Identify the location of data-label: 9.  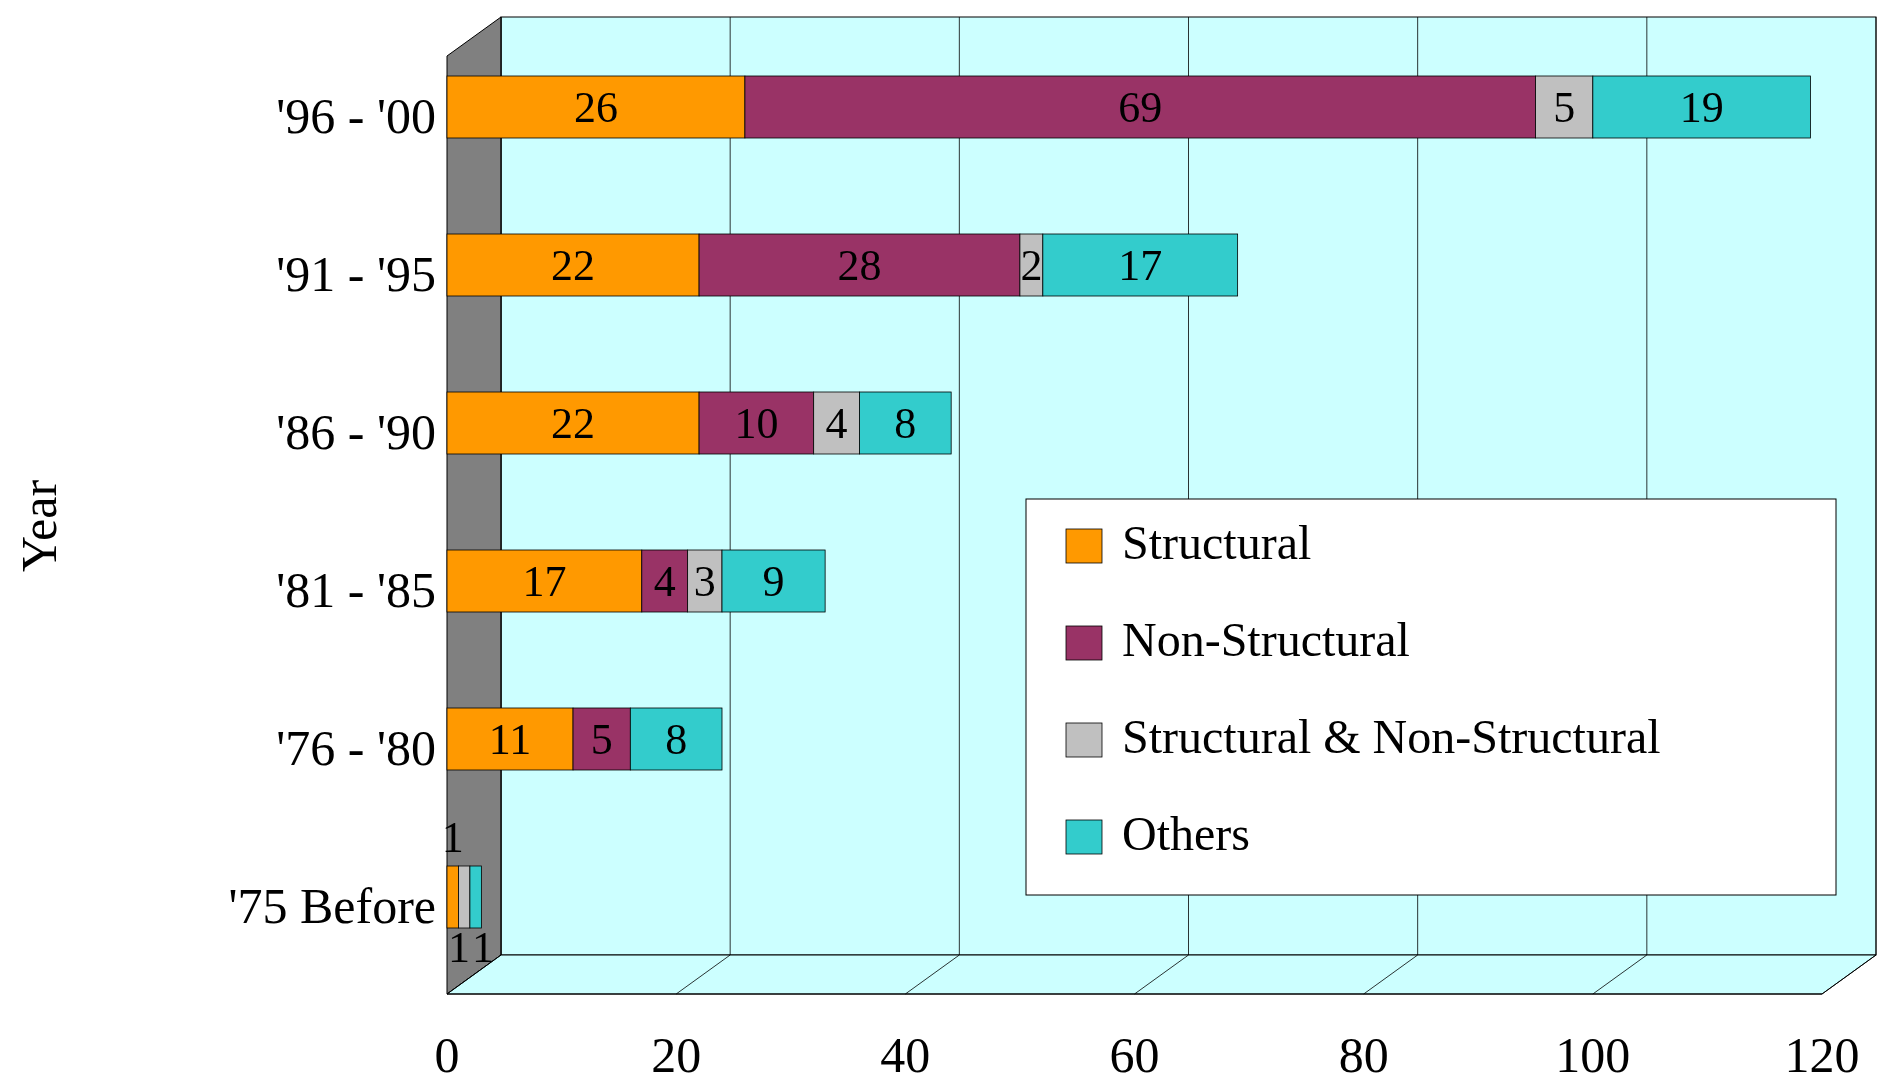
(773, 581).